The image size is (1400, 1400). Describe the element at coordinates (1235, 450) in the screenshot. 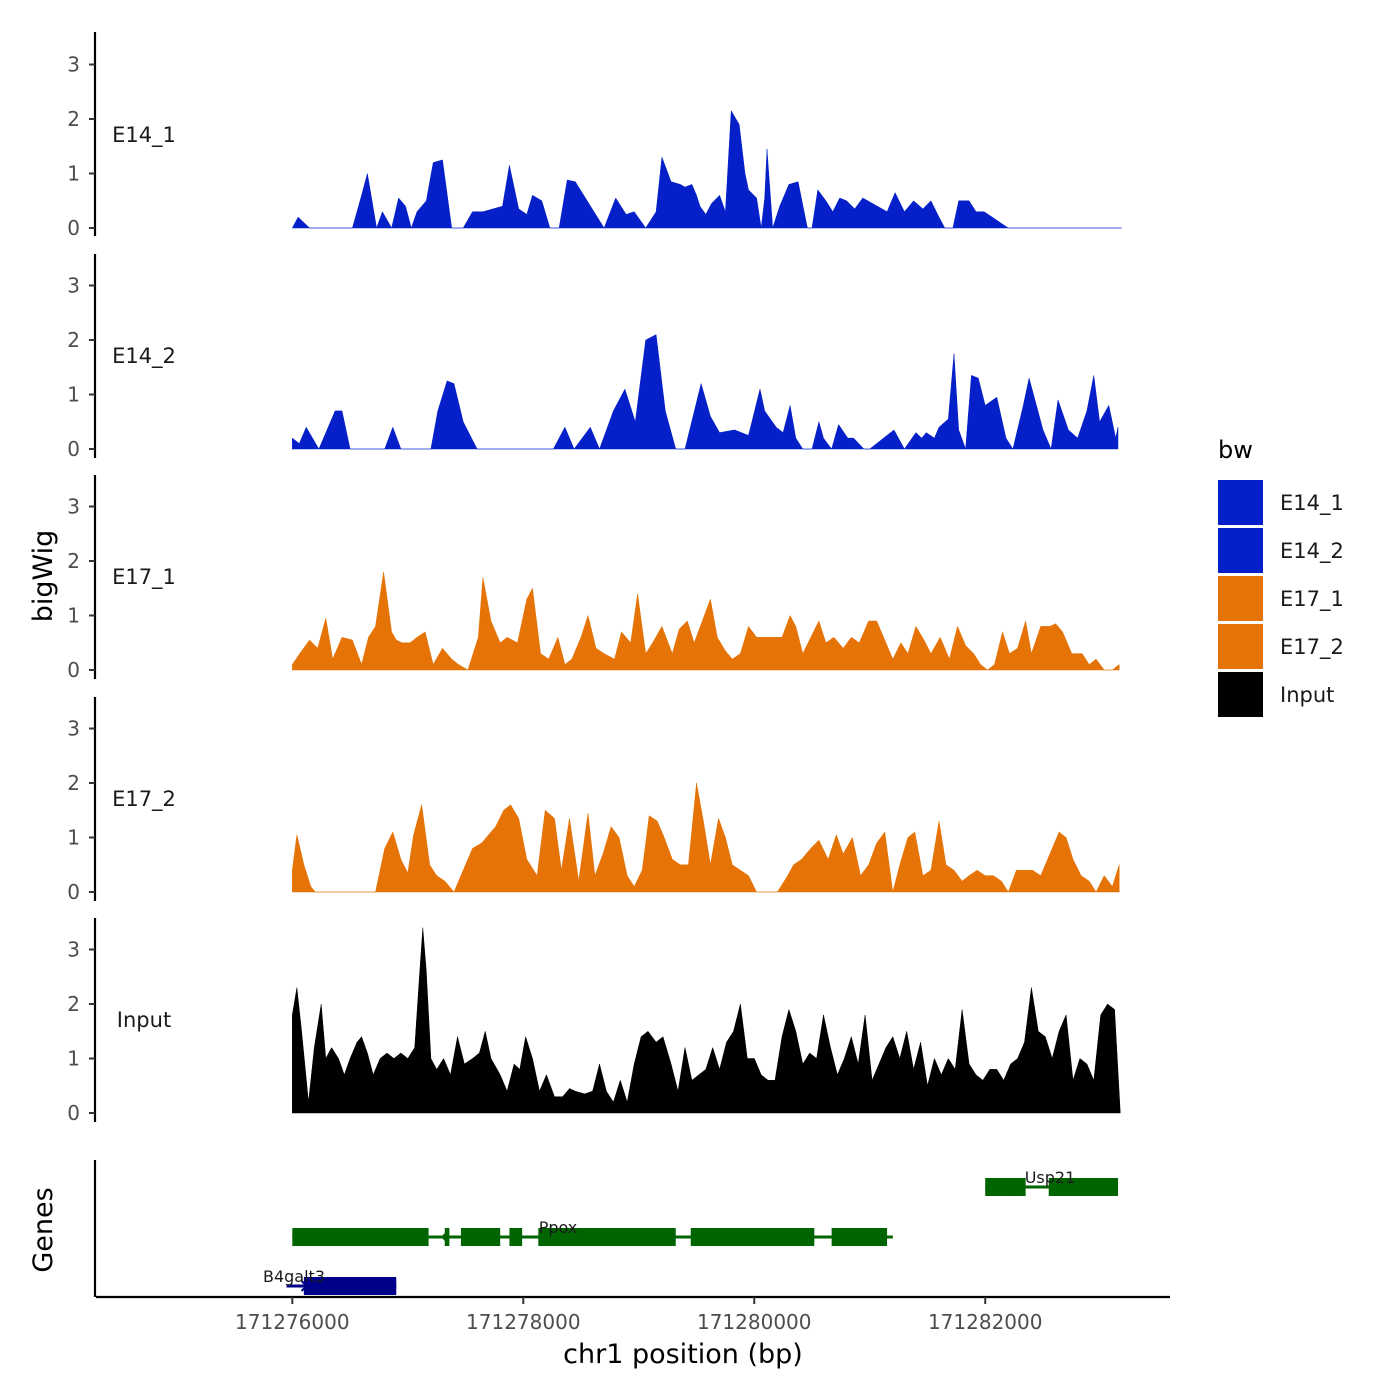

I see `legend-title: bw` at that location.